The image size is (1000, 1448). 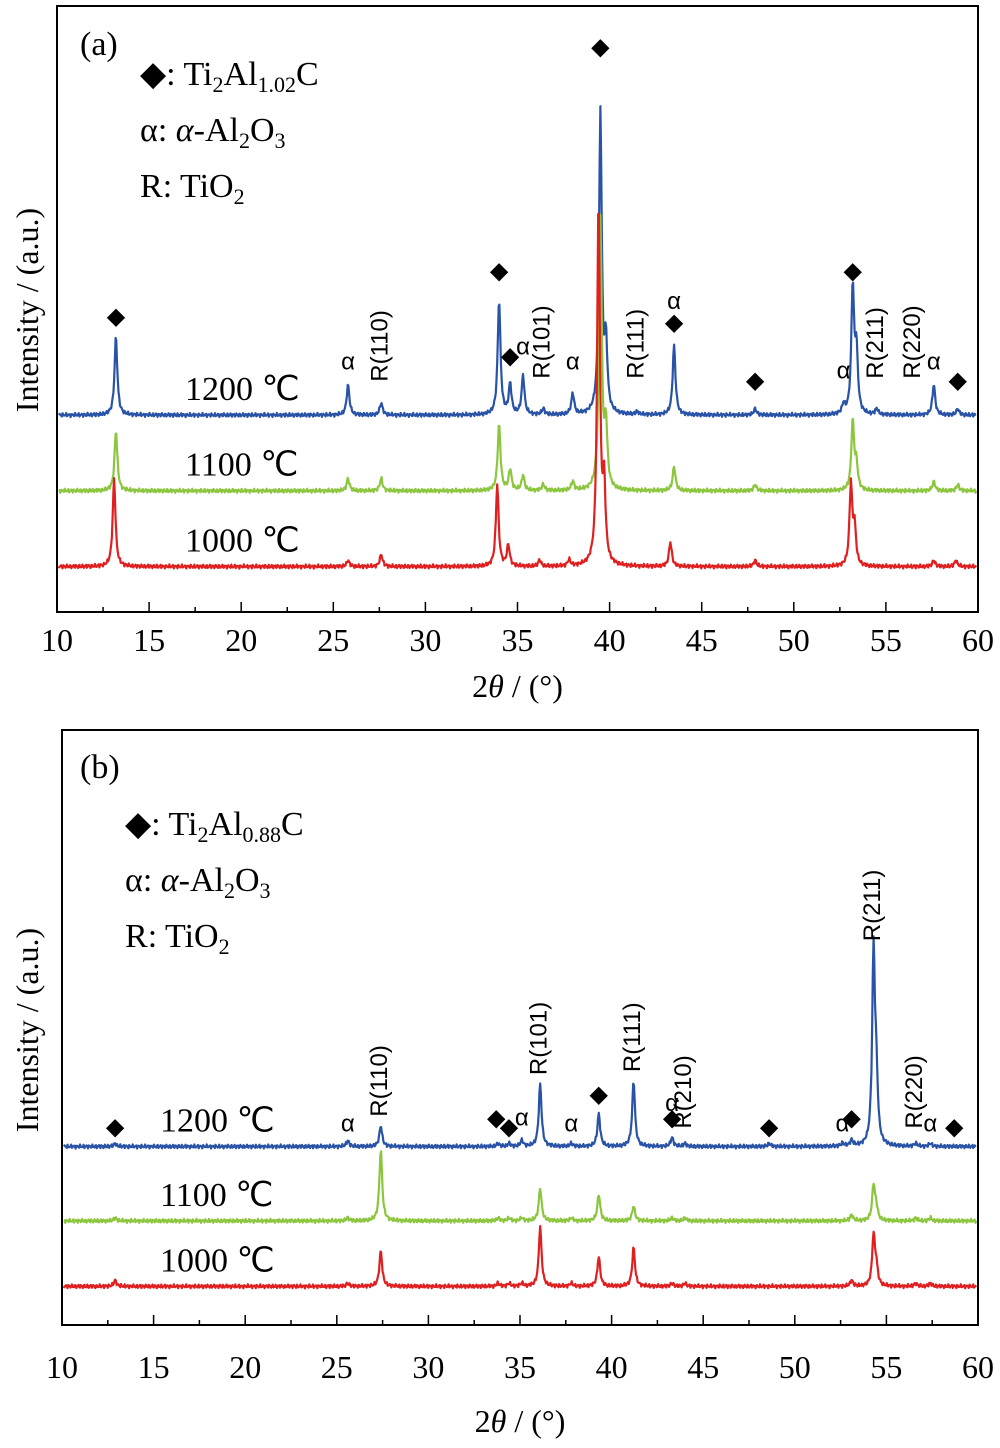 What do you see at coordinates (99, 44) in the screenshot?
I see `panel-label: (a)` at bounding box center [99, 44].